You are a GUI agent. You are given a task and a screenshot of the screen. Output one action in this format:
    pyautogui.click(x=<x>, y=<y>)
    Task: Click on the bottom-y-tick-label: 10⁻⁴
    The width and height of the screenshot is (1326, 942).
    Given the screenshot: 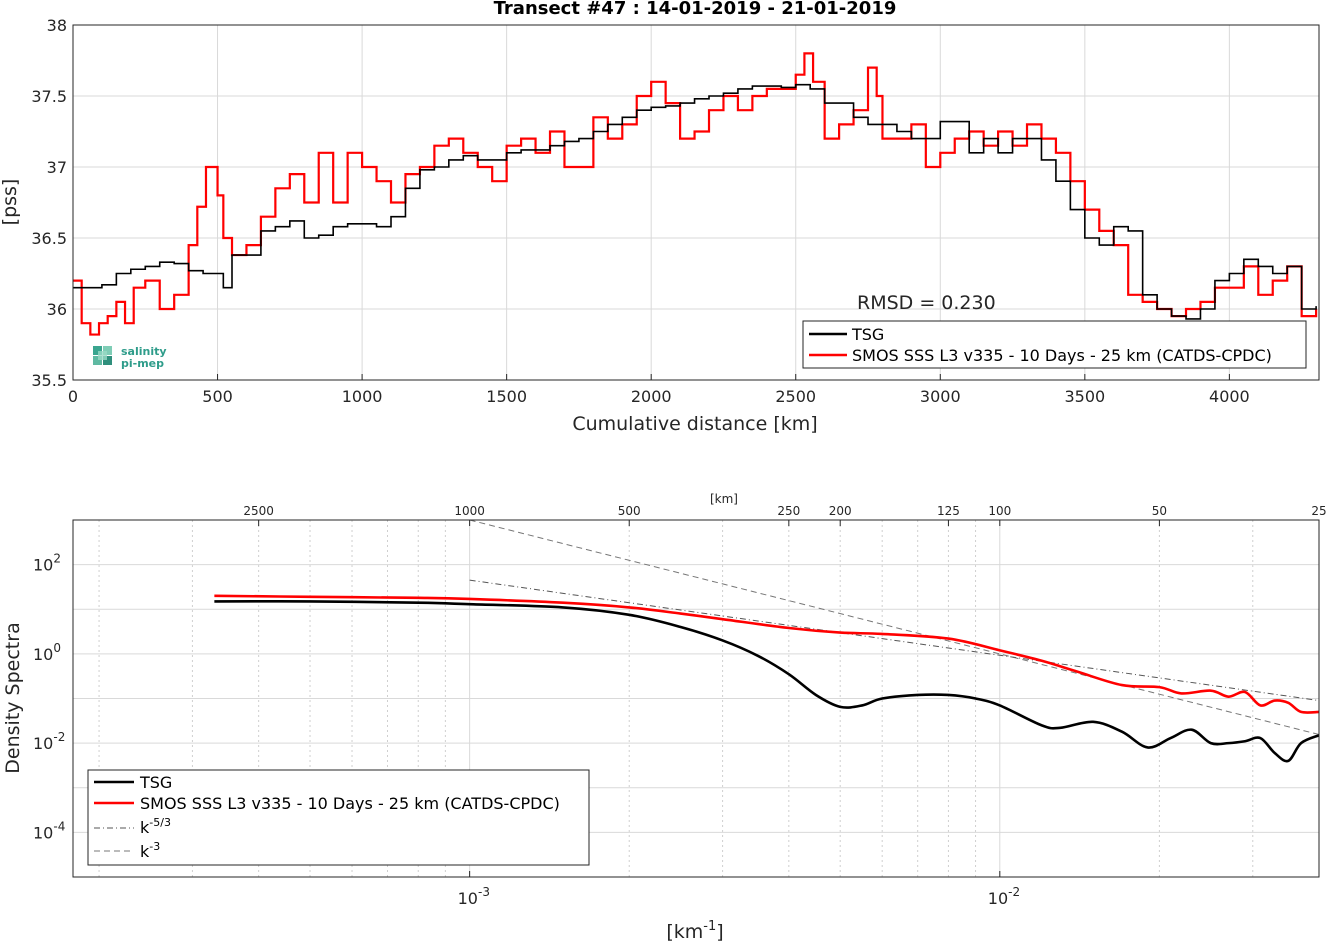 What is the action you would take?
    pyautogui.click(x=49, y=830)
    